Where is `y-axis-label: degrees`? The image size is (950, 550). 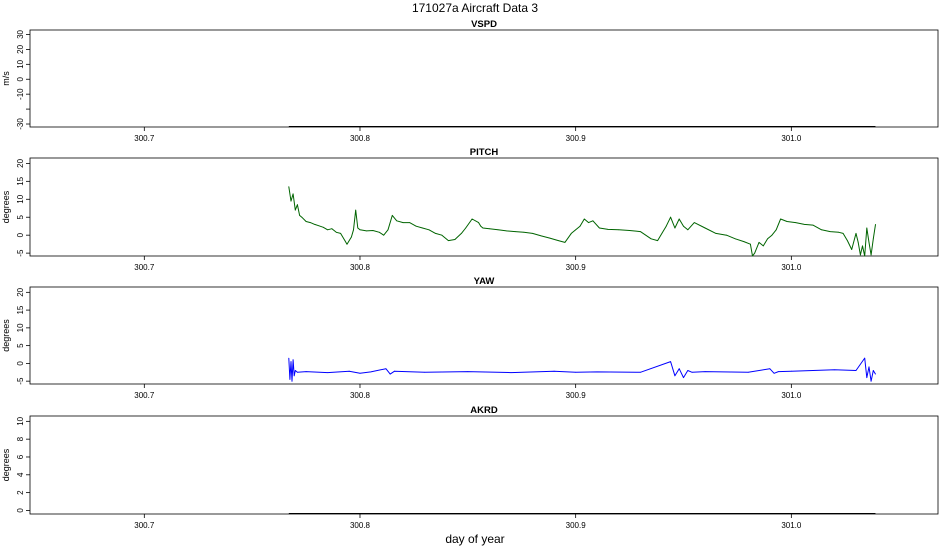
y-axis-label: degrees is located at coordinates (6, 464).